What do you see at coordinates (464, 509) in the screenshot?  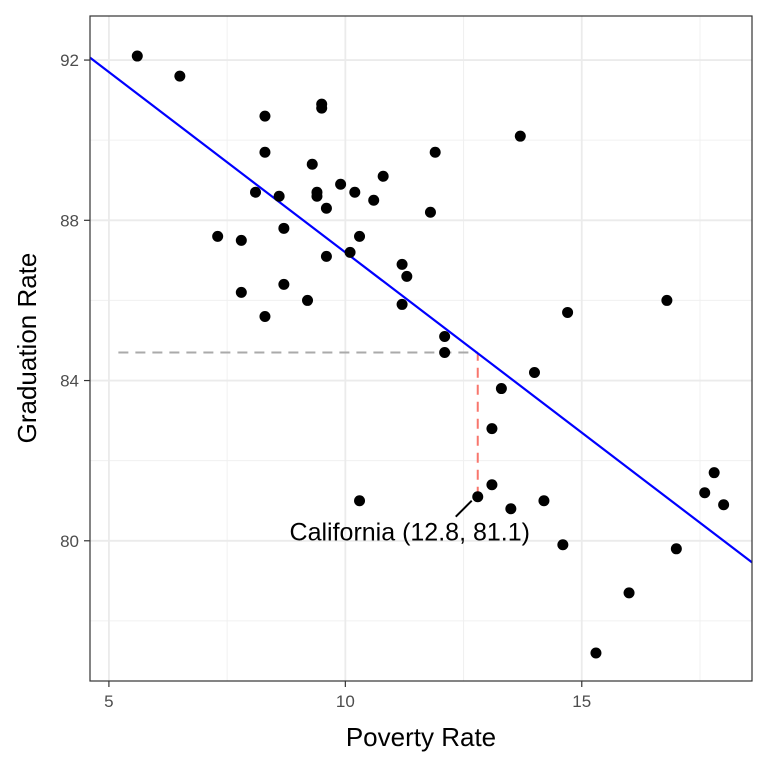 I see `annotation-leader-line` at bounding box center [464, 509].